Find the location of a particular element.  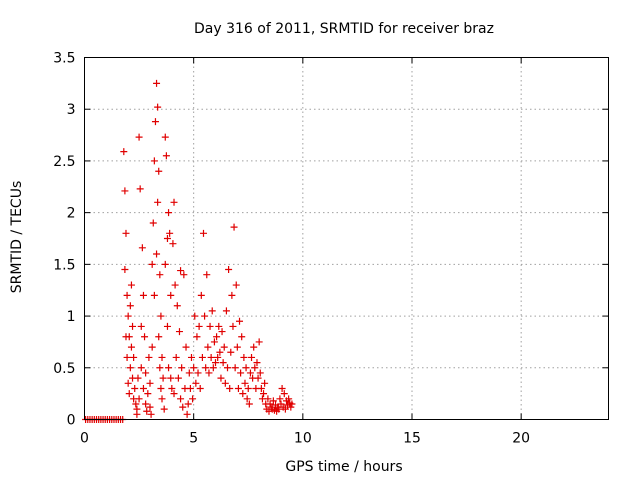

y-tick-label: 2 is located at coordinates (71, 214).